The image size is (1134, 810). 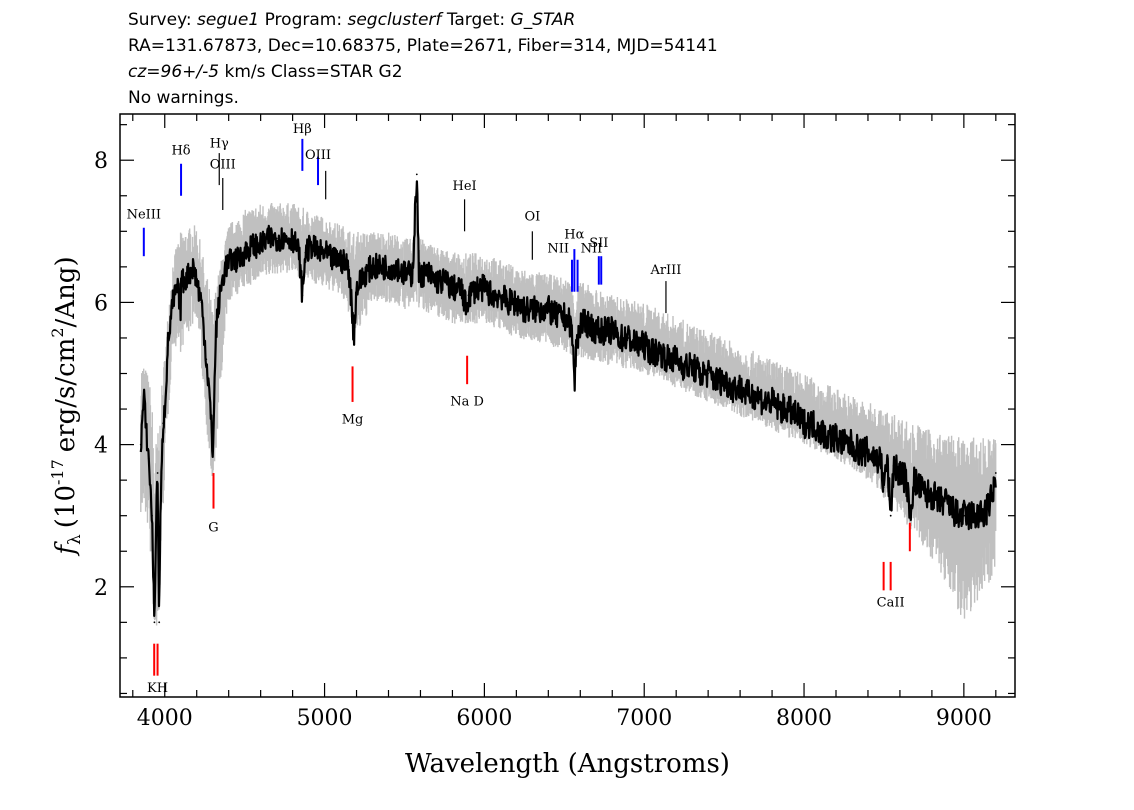 I want to click on x-tick-label: 8000, so click(x=804, y=718).